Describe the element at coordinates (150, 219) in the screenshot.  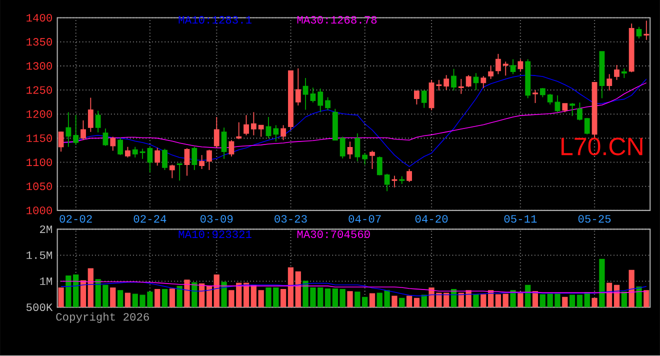
I see `x-tick-label: 02-24` at that location.